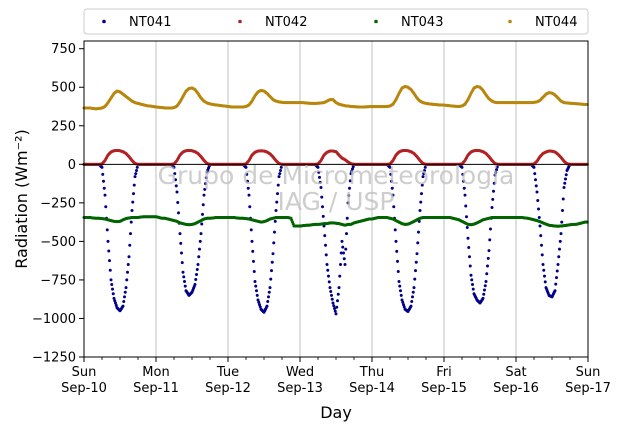 Image resolution: width=622 pixels, height=431 pixels. What do you see at coordinates (336, 201) in the screenshot?
I see `watermark-line-2: IAG / USP` at bounding box center [336, 201].